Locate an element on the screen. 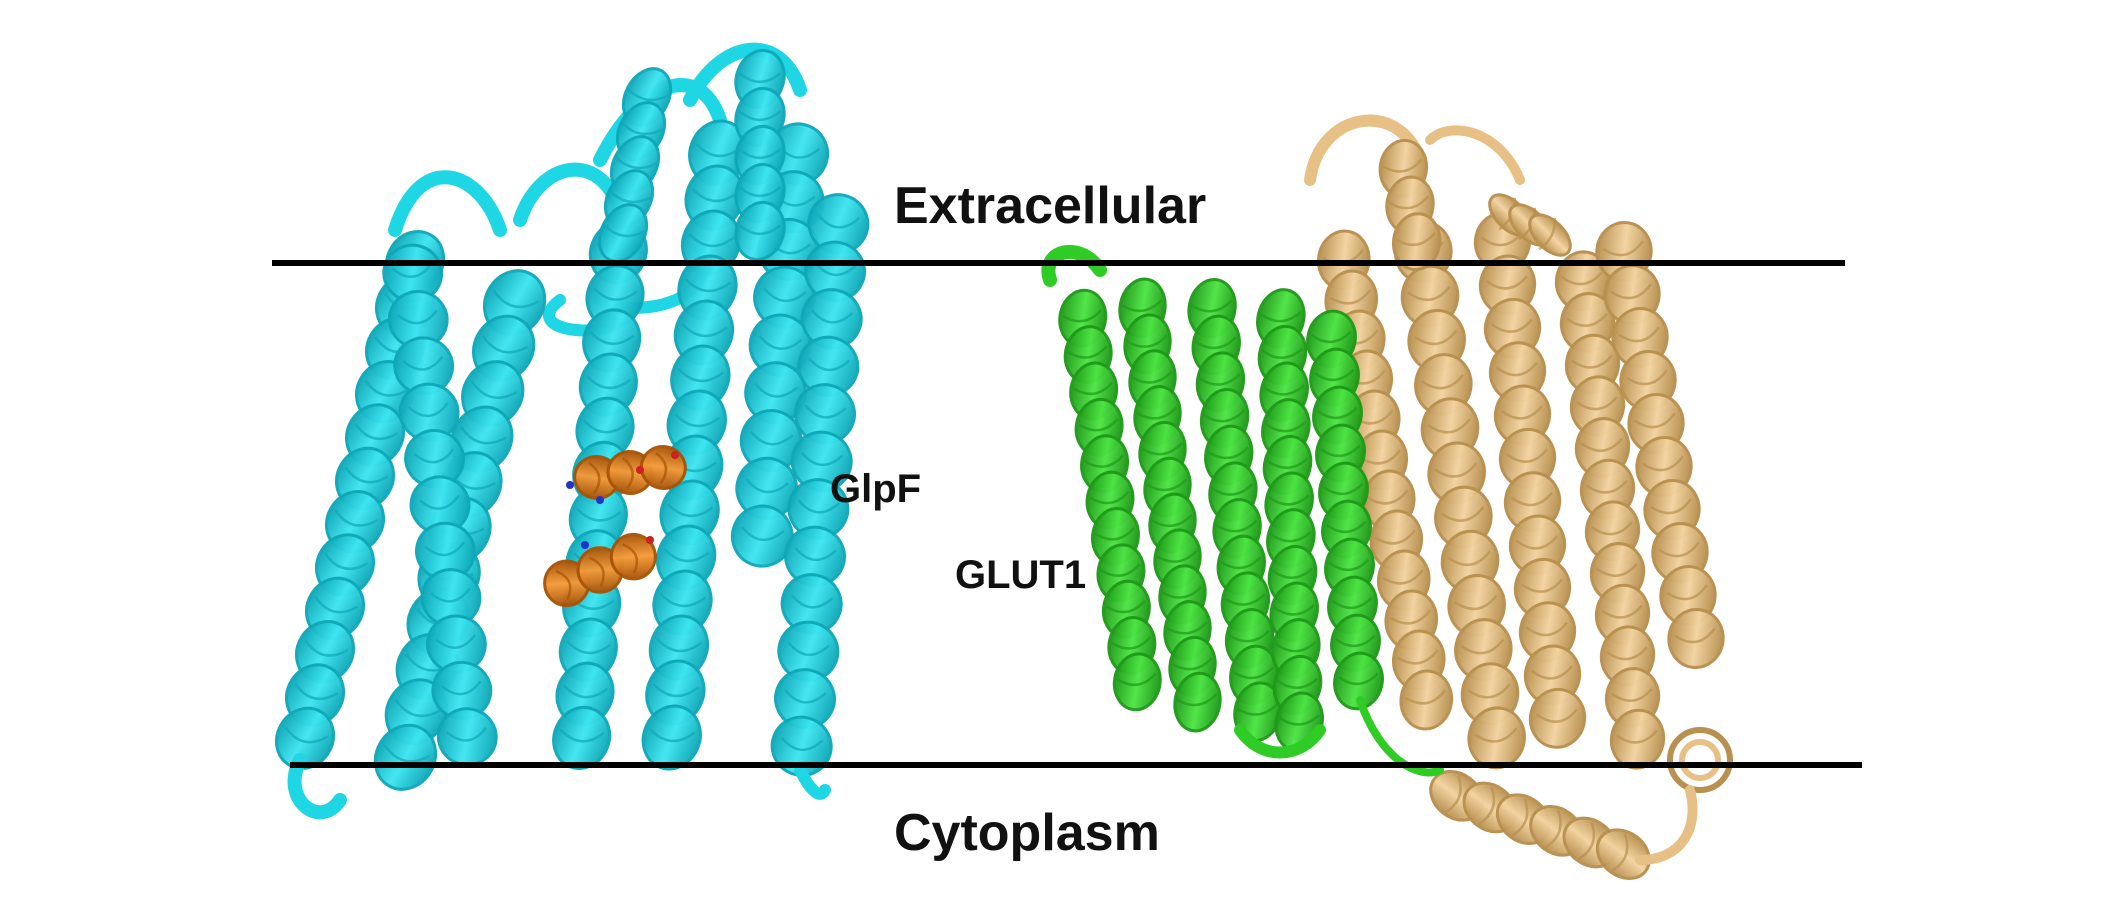  glpf-peptide-ribbons is located at coordinates (615, 526).